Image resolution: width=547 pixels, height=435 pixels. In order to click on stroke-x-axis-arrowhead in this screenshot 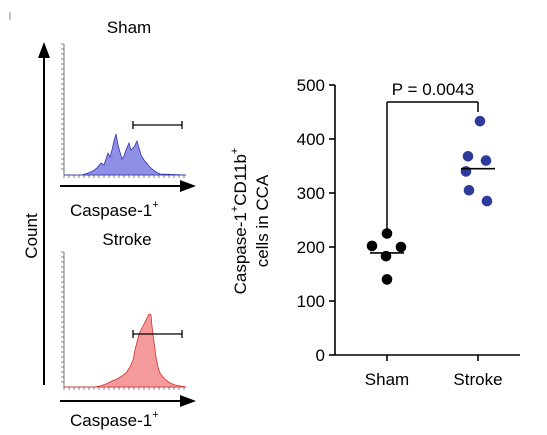, I will do `click(188, 401)`.